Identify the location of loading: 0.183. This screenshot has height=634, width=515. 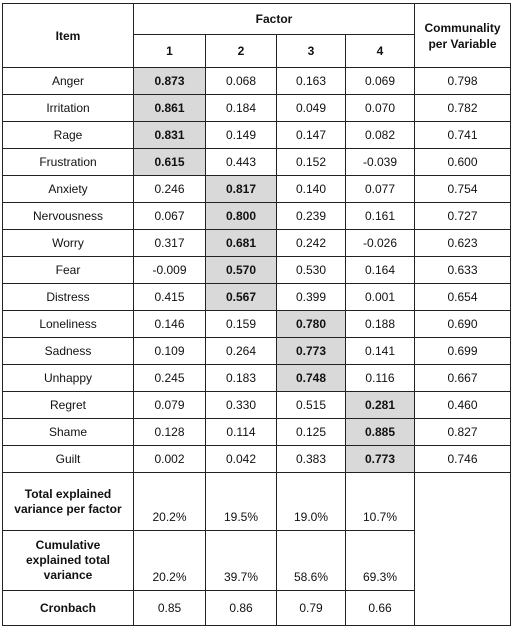
(241, 378).